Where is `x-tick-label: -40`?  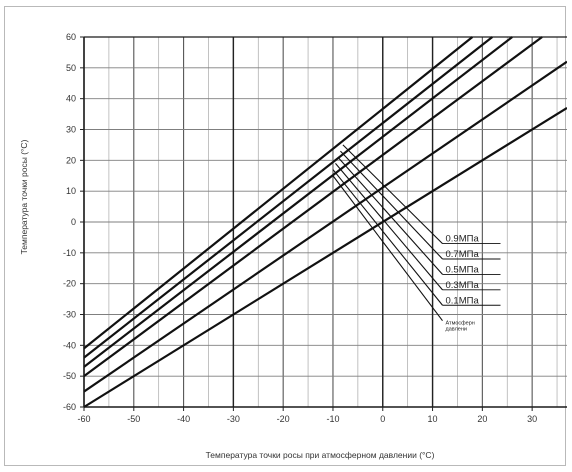 x-tick-label: -40 is located at coordinates (183, 419).